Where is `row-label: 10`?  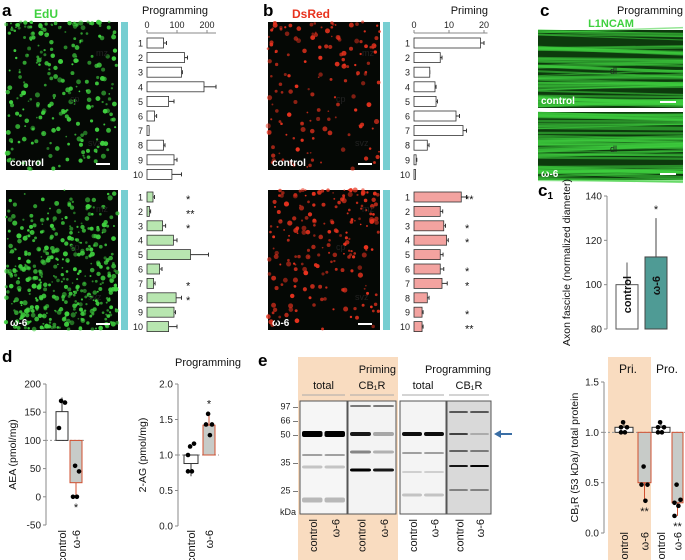 row-label: 10 is located at coordinates (405, 175).